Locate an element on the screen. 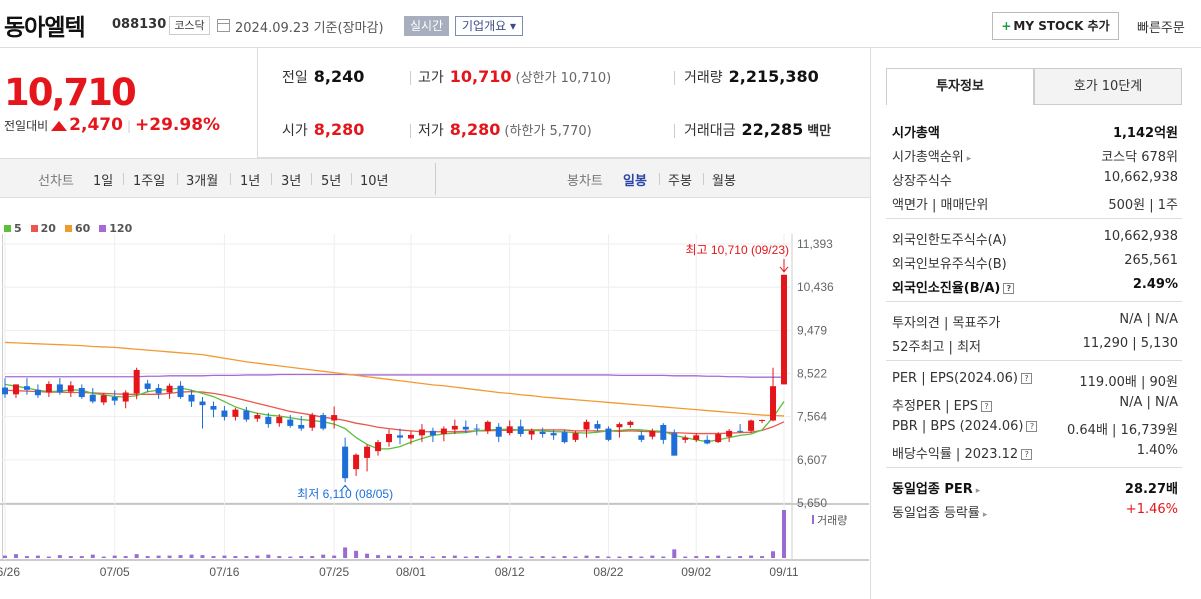 Image resolution: width=1201 pixels, height=599 pixels. calendar-icon is located at coordinates (223, 25).